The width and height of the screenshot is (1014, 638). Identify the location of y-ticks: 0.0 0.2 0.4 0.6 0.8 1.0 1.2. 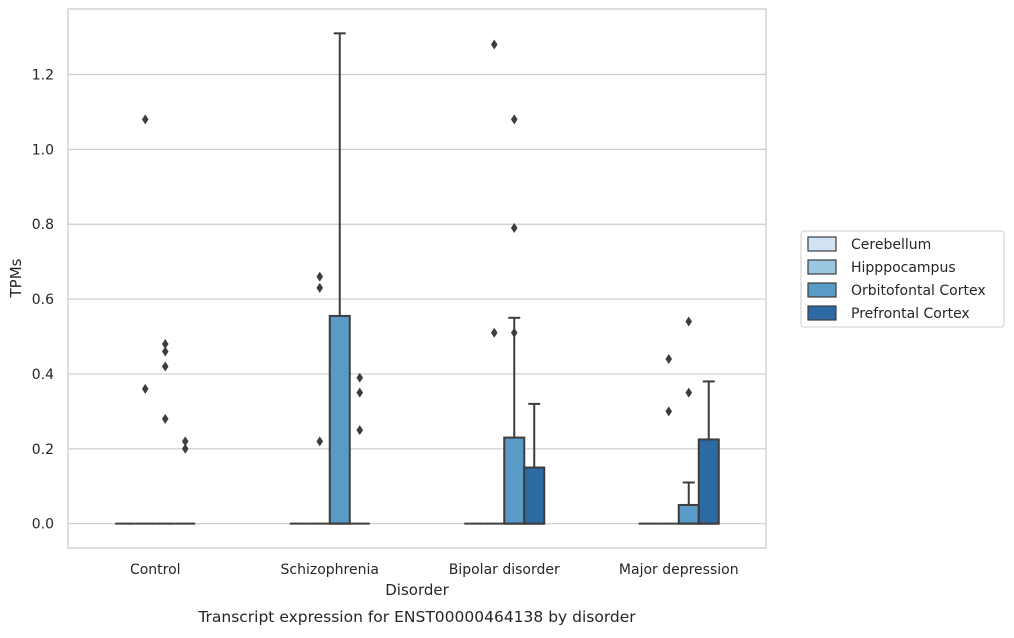
(43, 300).